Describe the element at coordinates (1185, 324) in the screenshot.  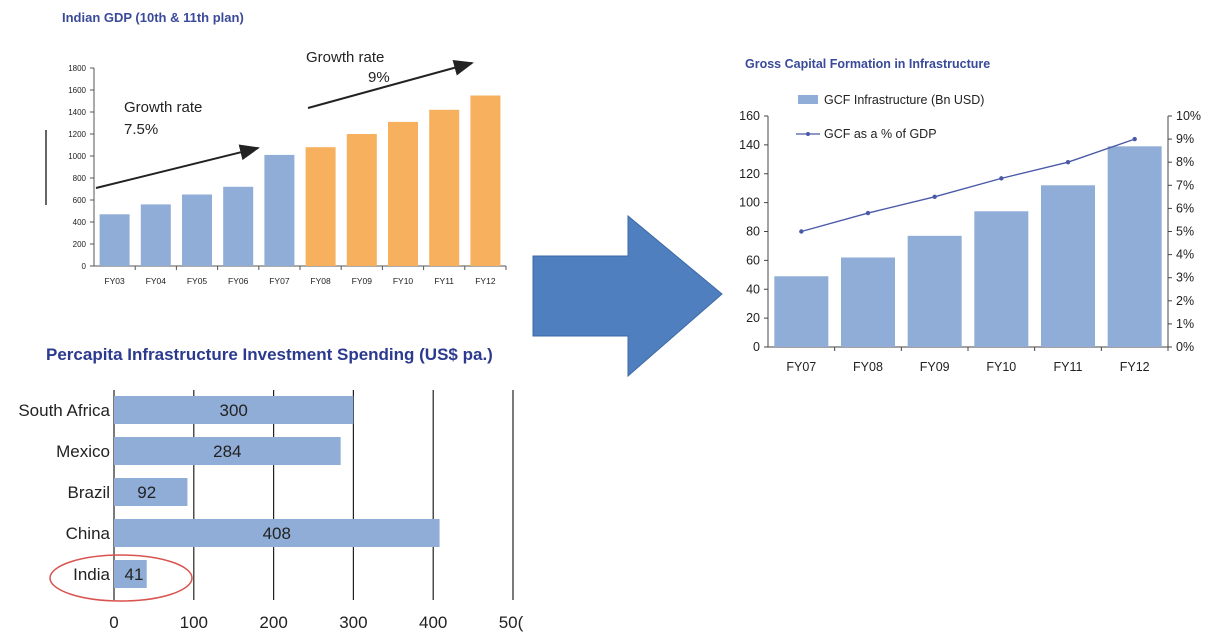
I see `gcf-y2-tick-label: 1%` at that location.